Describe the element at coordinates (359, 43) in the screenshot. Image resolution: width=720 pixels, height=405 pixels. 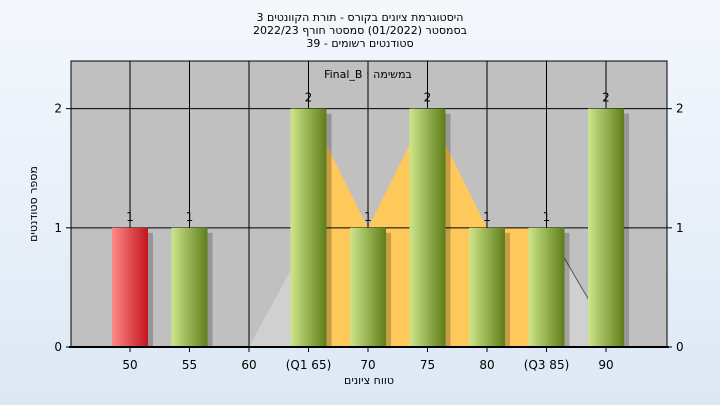
I see `title-line-3: 39 - סטודנטים רשומים` at that location.